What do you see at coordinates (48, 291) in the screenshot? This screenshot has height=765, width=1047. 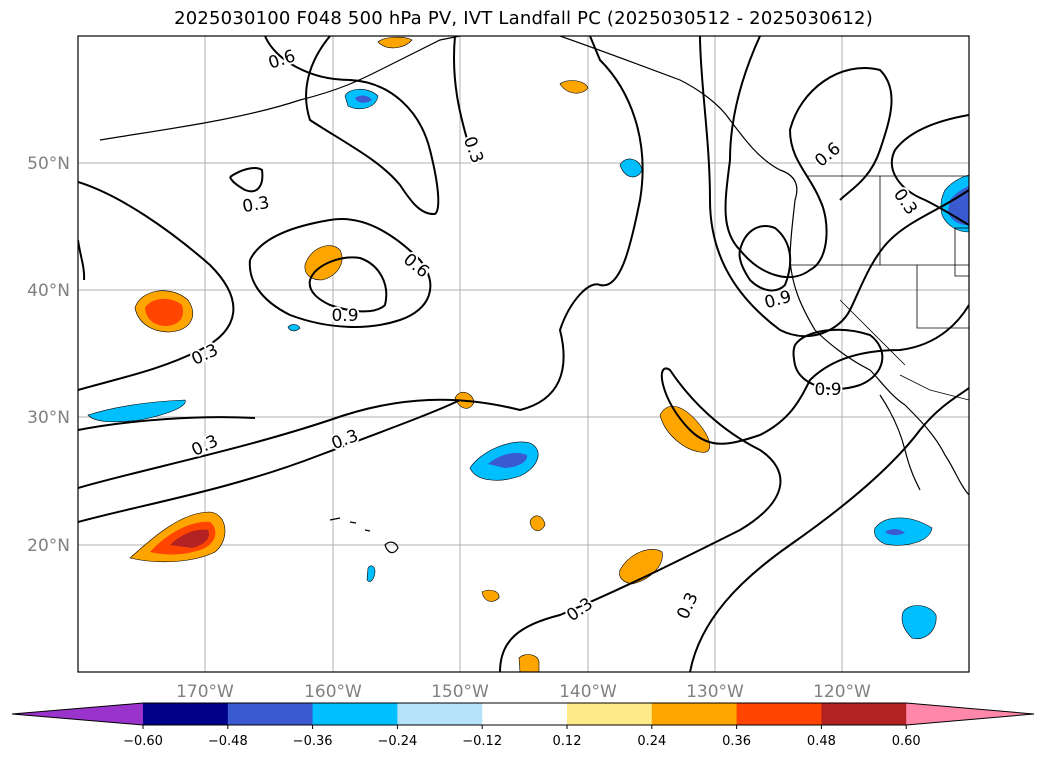 I see `lat-label: 40°N` at bounding box center [48, 291].